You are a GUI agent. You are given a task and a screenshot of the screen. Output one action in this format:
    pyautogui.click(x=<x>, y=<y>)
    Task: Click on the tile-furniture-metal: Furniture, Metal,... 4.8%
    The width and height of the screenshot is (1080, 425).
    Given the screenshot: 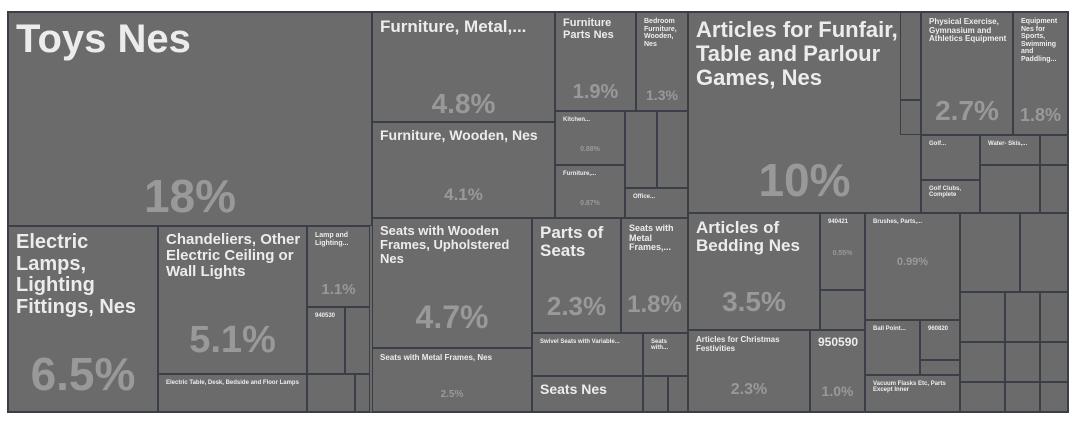 What is the action you would take?
    pyautogui.click(x=463, y=67)
    